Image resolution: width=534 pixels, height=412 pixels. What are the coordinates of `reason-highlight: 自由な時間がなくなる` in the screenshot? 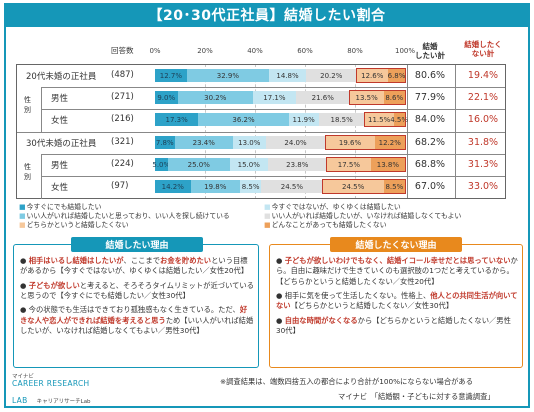 It's located at (321, 320).